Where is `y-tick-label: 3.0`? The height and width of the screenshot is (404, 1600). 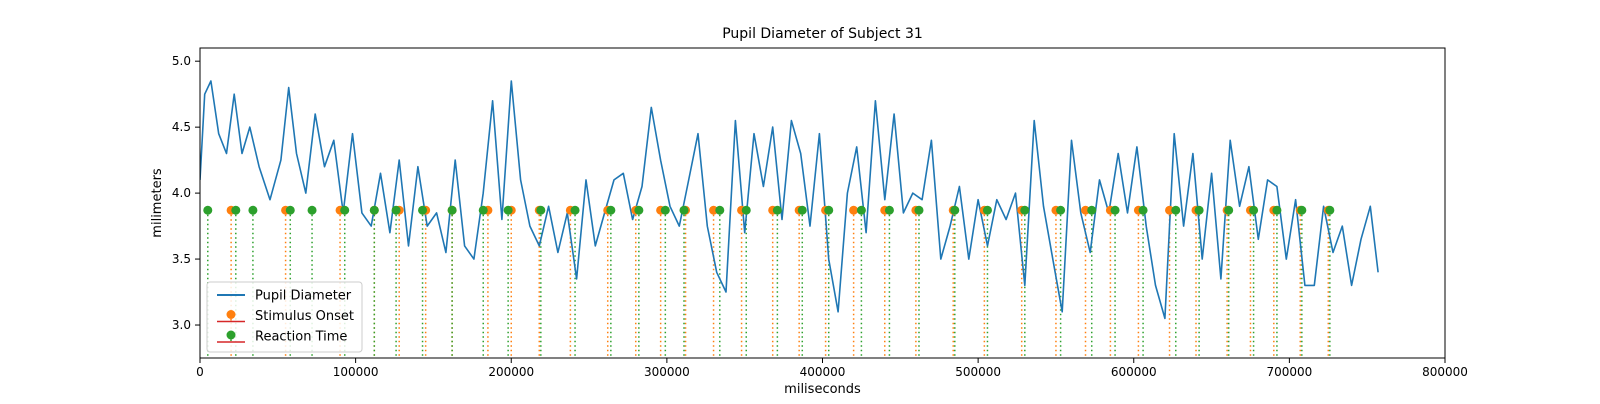 y-tick-label: 3.0 is located at coordinates (181, 325).